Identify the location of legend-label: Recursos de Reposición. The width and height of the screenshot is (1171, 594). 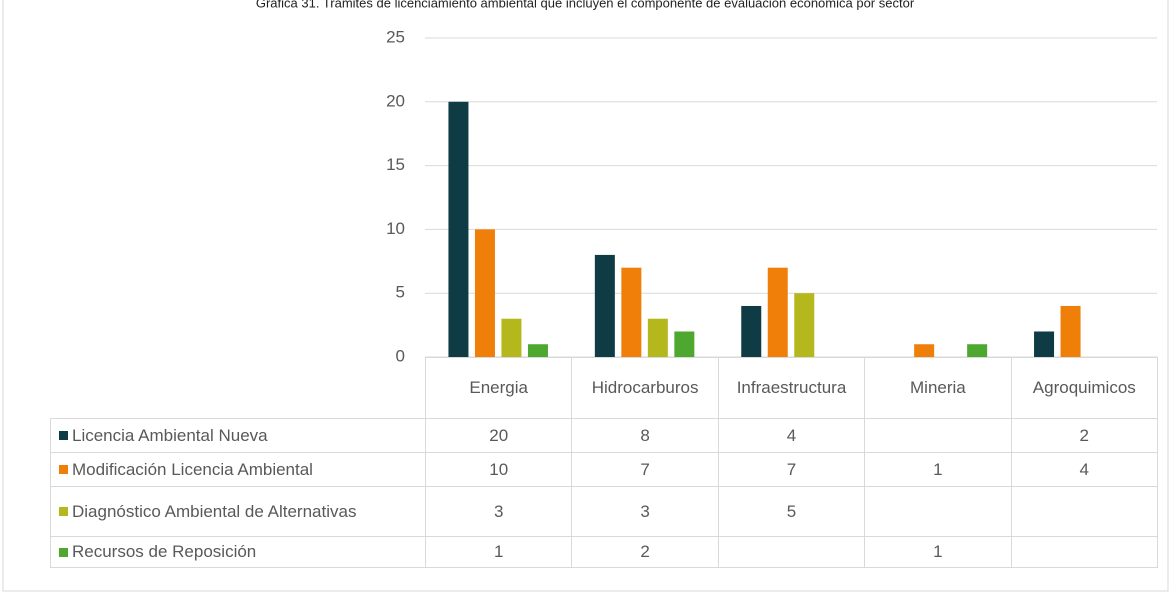
(164, 551).